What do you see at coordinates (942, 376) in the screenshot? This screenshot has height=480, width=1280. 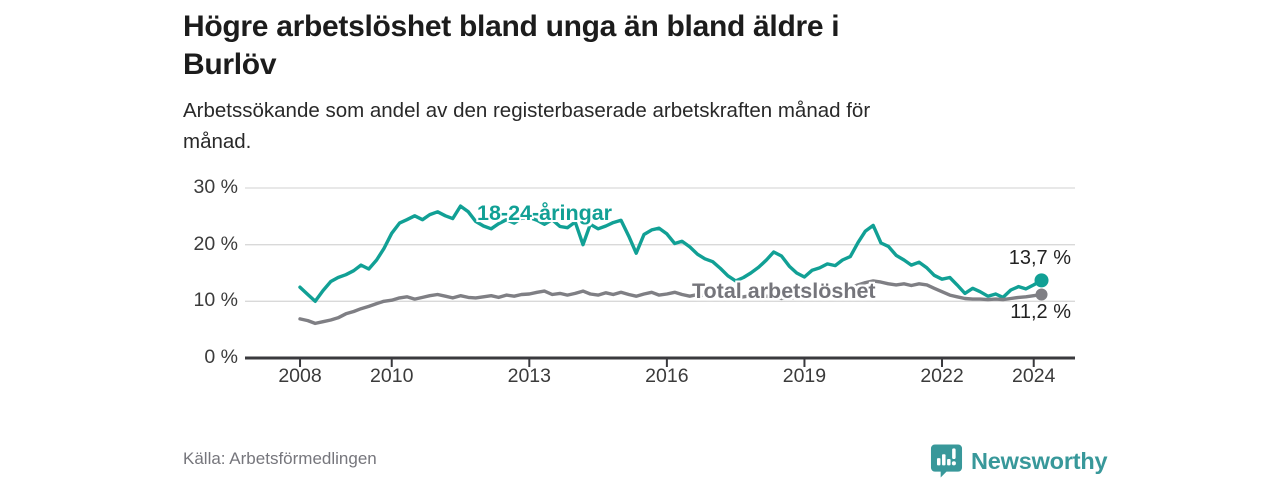 I see `x-axis-label: 2022` at bounding box center [942, 376].